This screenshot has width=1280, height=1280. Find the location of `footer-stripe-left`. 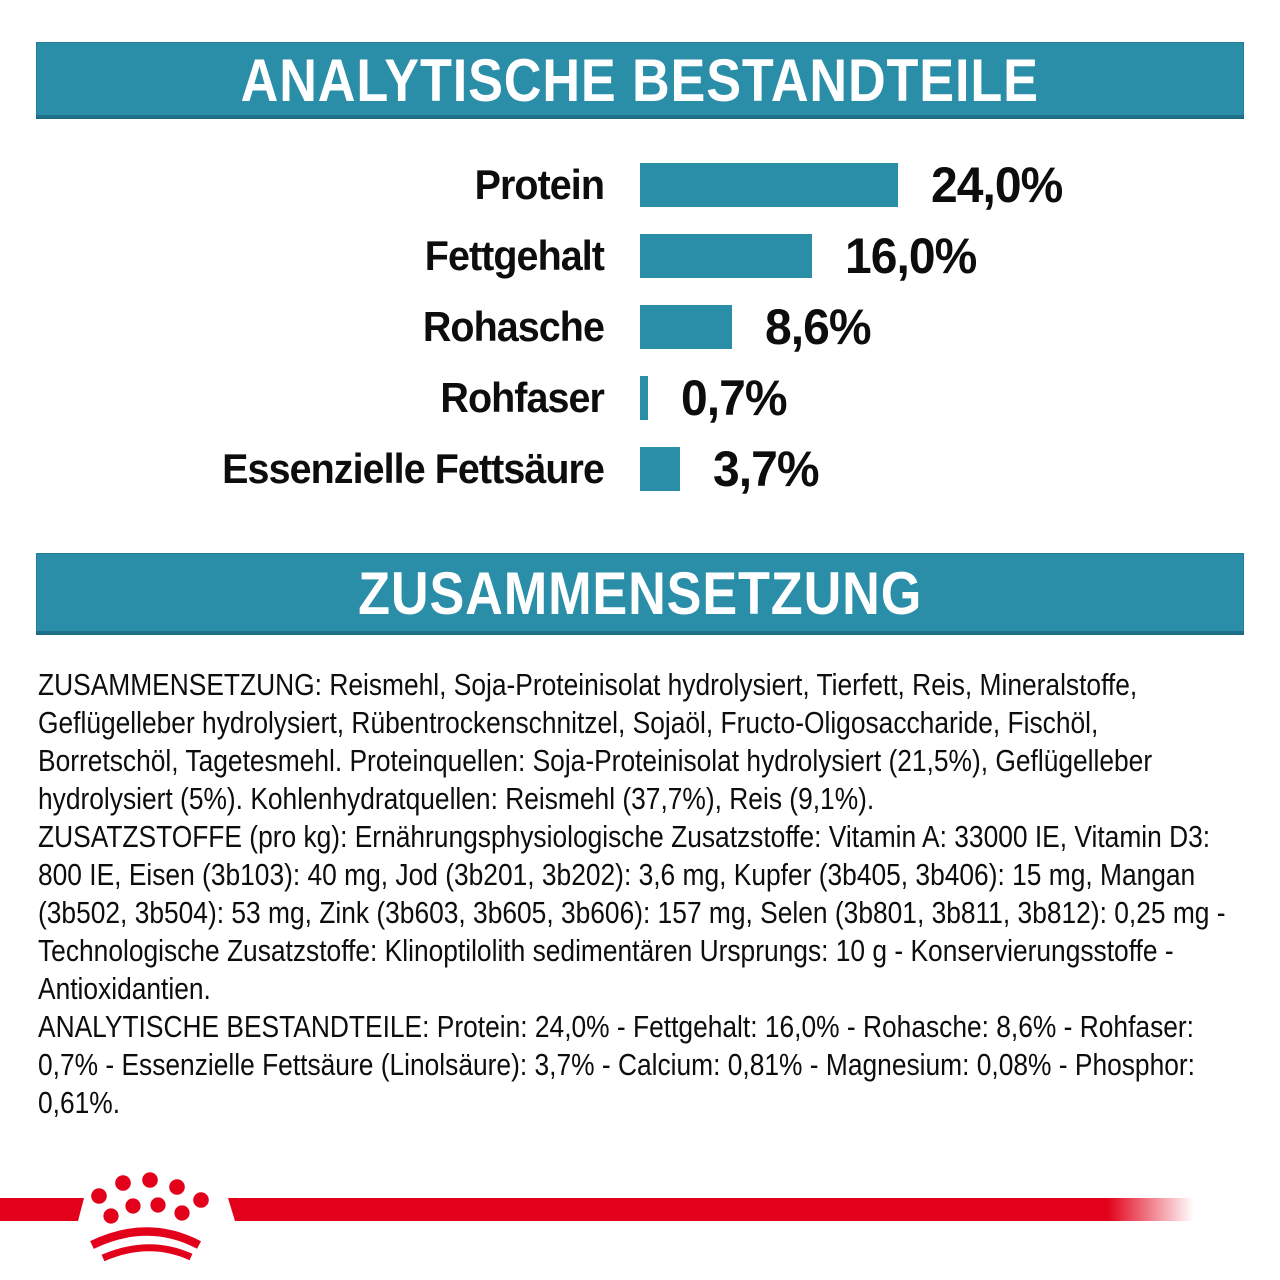

footer-stripe-left is located at coordinates (42, 1209).